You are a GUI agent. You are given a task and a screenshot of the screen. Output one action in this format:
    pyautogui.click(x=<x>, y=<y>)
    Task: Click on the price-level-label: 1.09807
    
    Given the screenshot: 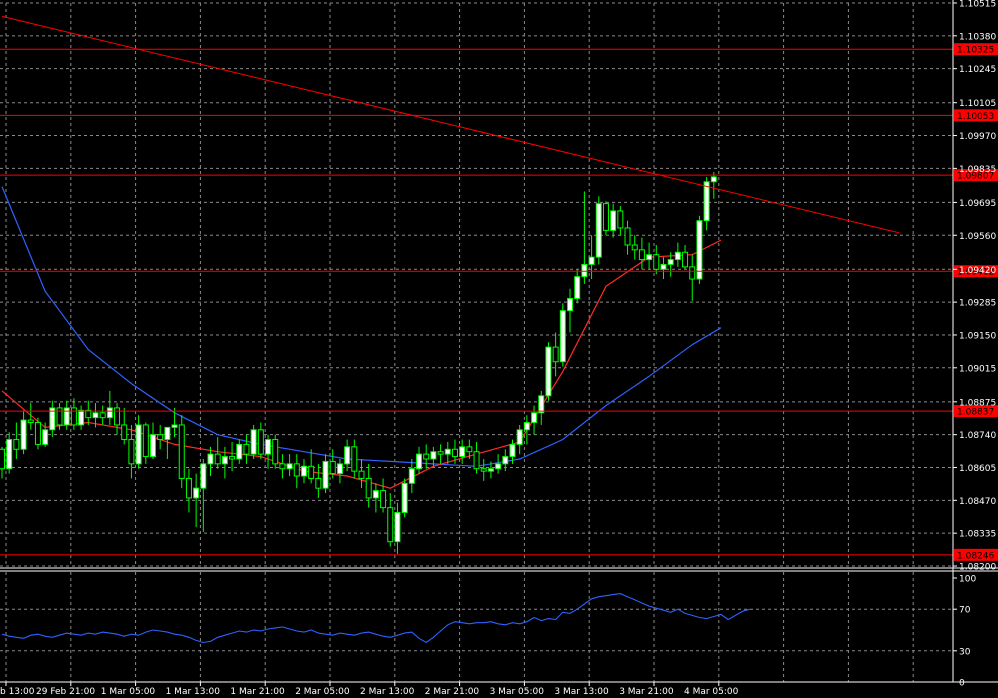 What is the action you would take?
    pyautogui.click(x=975, y=177)
    